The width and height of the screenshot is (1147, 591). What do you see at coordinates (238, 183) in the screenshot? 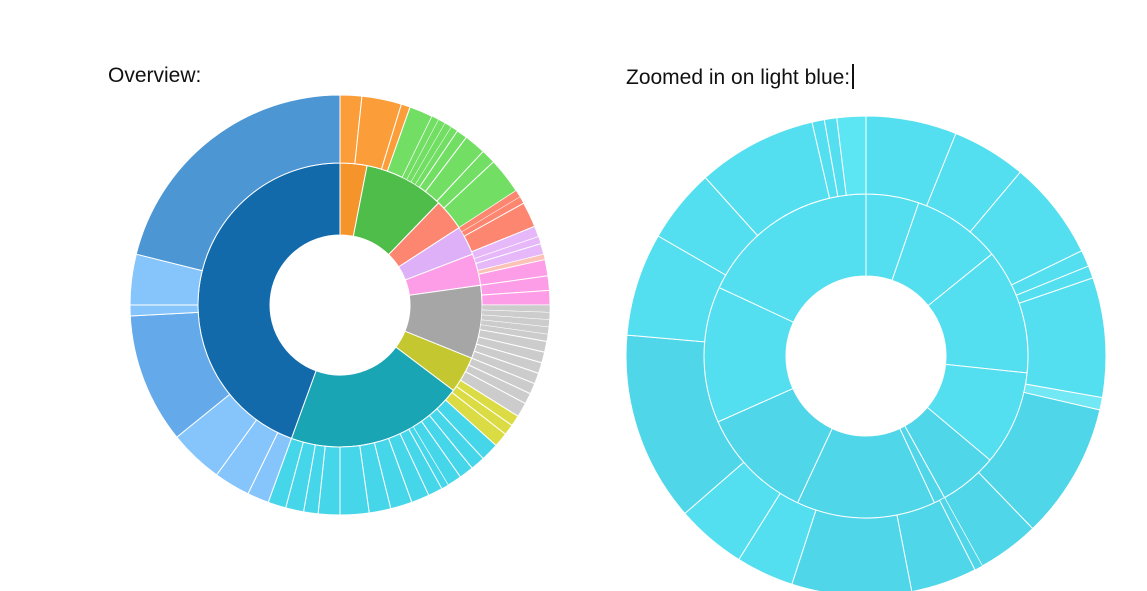
I see `overview-outer-segment` at bounding box center [238, 183].